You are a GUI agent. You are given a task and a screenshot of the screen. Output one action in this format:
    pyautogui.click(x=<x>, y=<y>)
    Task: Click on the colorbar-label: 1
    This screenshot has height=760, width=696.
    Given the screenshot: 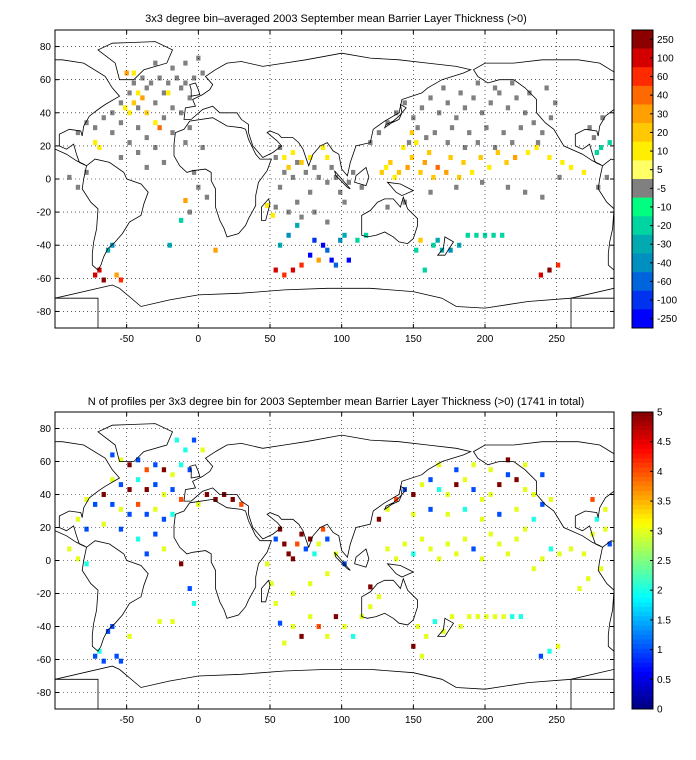 What is the action you would take?
    pyautogui.click(x=660, y=650)
    